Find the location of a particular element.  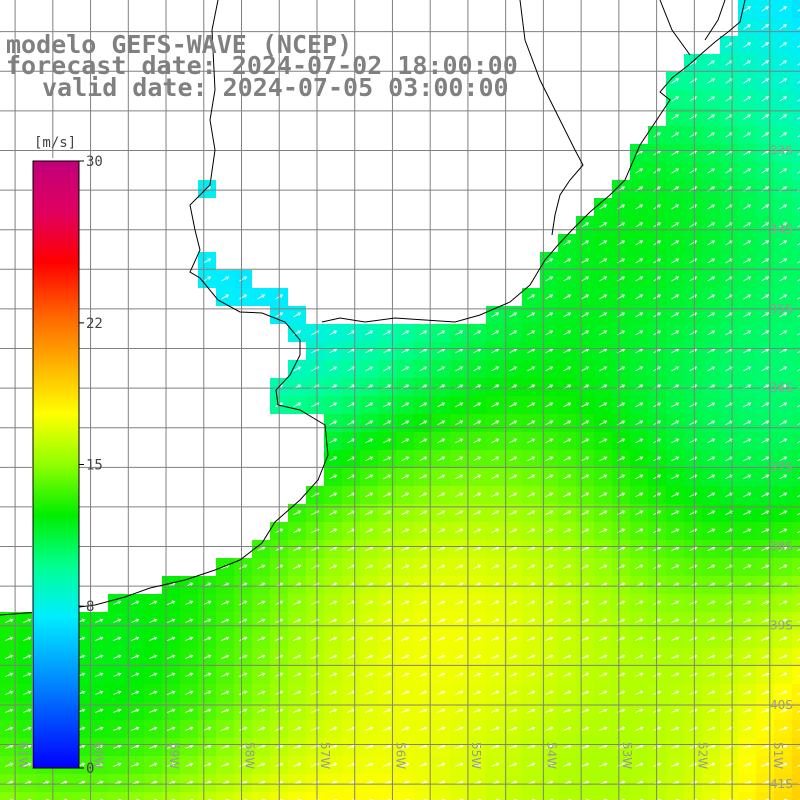

colorbar-tick-label: 0 is located at coordinates (90, 769).